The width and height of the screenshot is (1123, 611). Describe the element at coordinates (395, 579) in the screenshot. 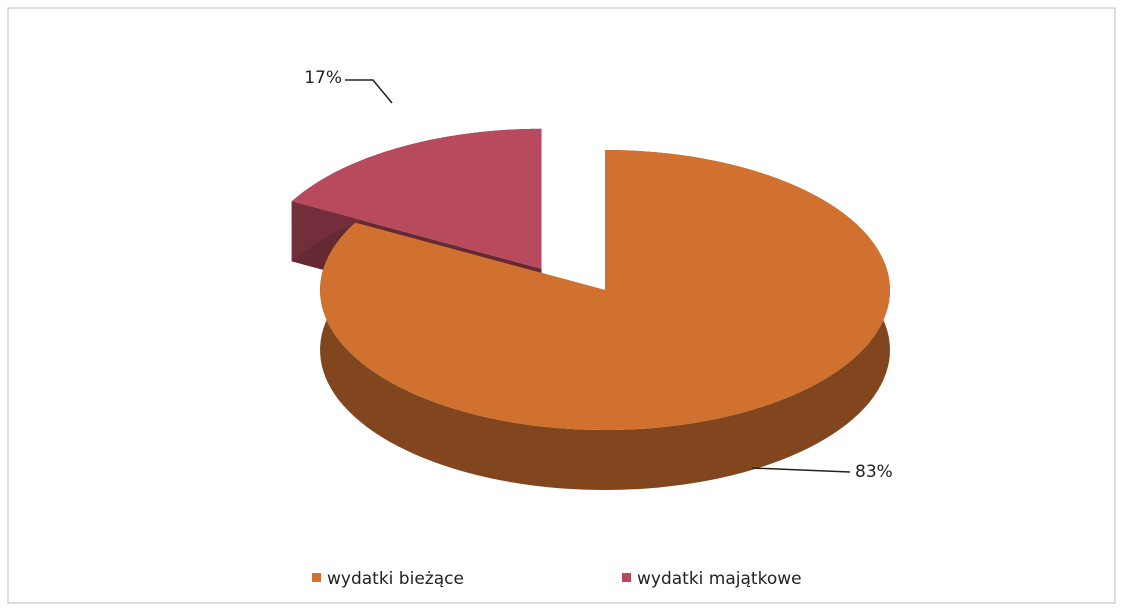

I see `legend-label: wydatki bieżące` at that location.